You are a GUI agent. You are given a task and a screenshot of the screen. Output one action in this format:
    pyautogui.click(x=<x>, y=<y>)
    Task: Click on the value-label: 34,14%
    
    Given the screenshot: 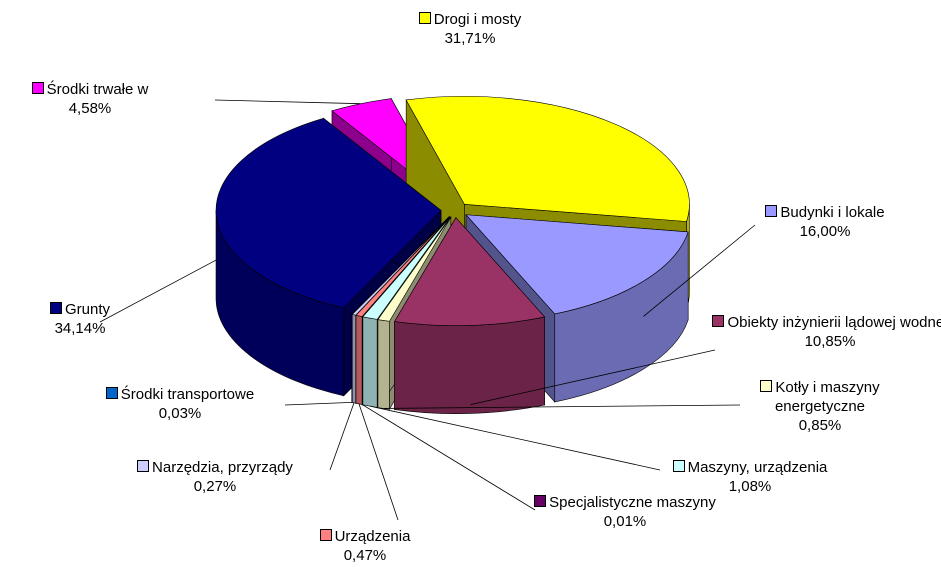 What is the action you would take?
    pyautogui.click(x=80, y=328)
    